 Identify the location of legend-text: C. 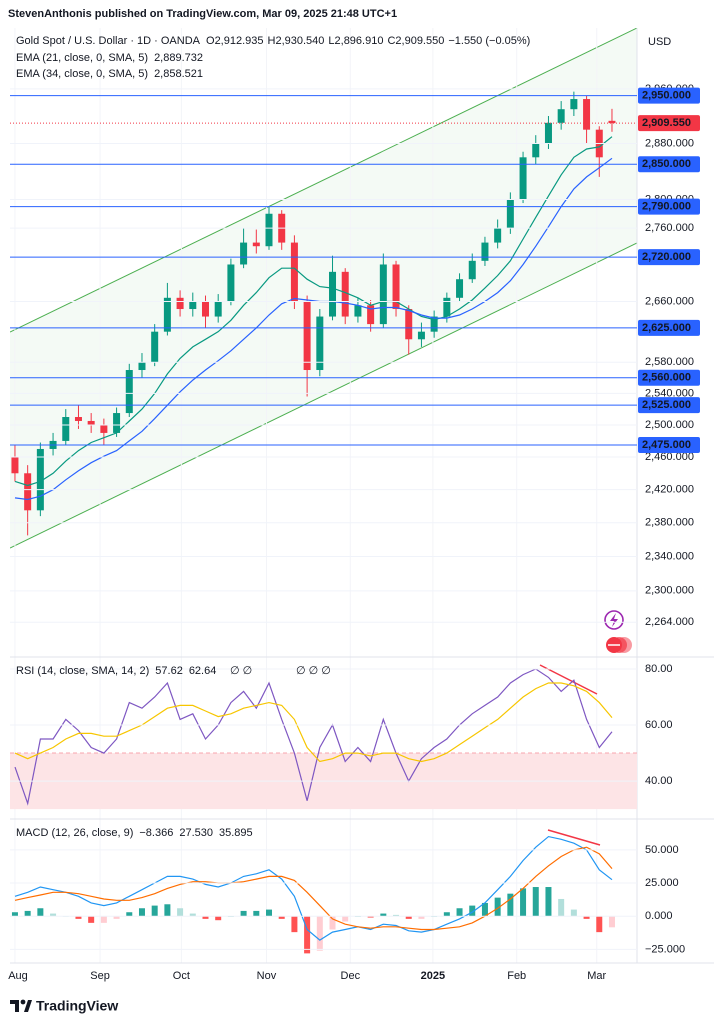
(391, 41).